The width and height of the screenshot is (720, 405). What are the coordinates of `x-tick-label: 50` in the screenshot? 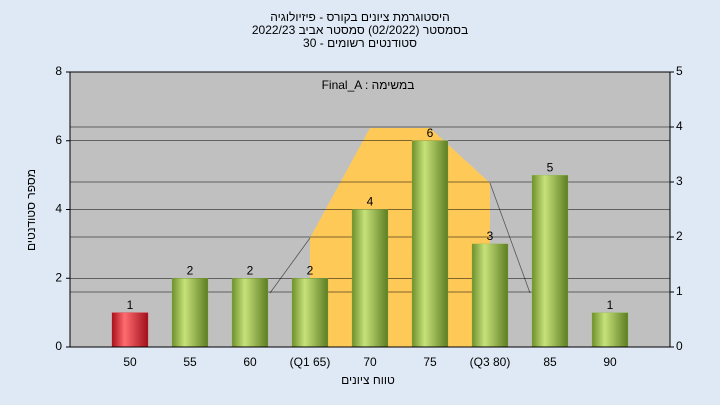 It's located at (130, 362).